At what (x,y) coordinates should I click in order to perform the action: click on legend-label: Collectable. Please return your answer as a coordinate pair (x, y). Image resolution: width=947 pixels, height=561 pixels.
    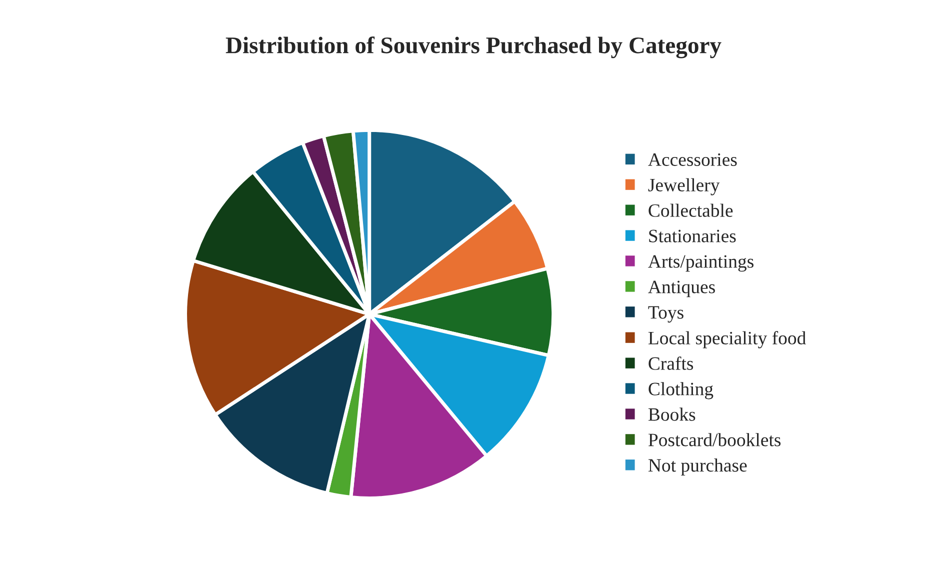
    Looking at the image, I should click on (690, 210).